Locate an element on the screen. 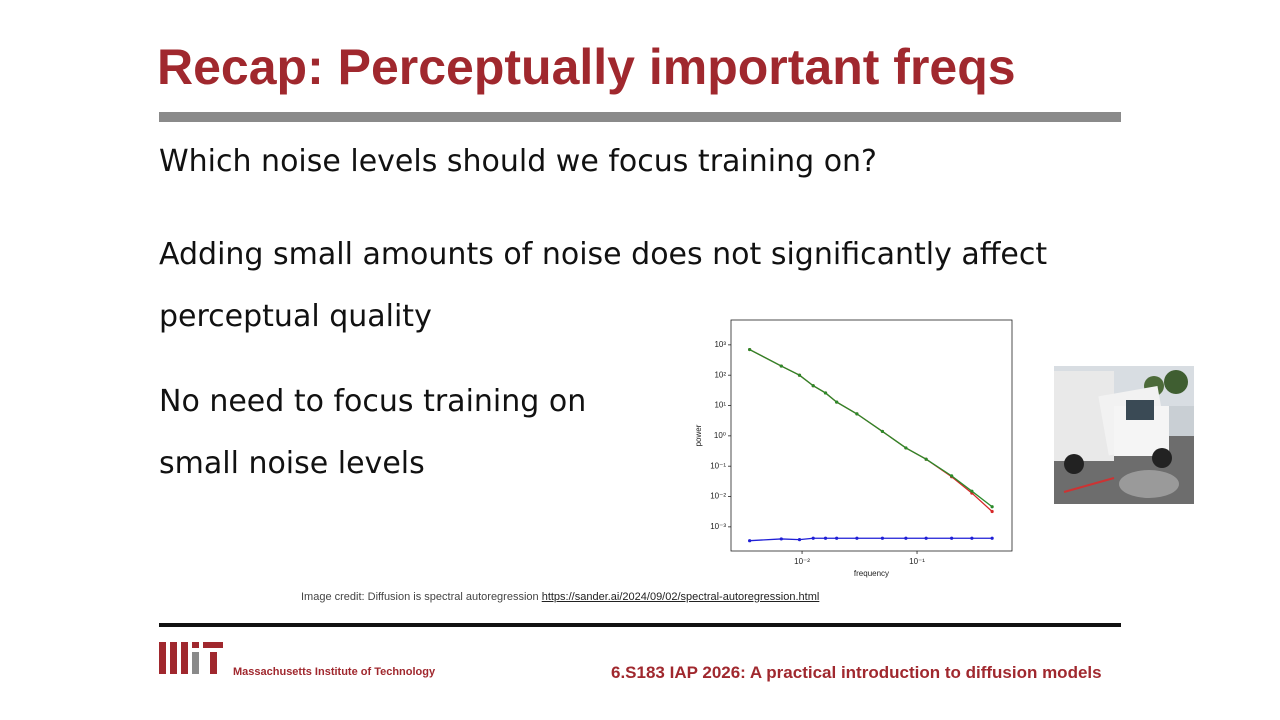 The width and height of the screenshot is (1280, 720). plot-frame is located at coordinates (871, 435).